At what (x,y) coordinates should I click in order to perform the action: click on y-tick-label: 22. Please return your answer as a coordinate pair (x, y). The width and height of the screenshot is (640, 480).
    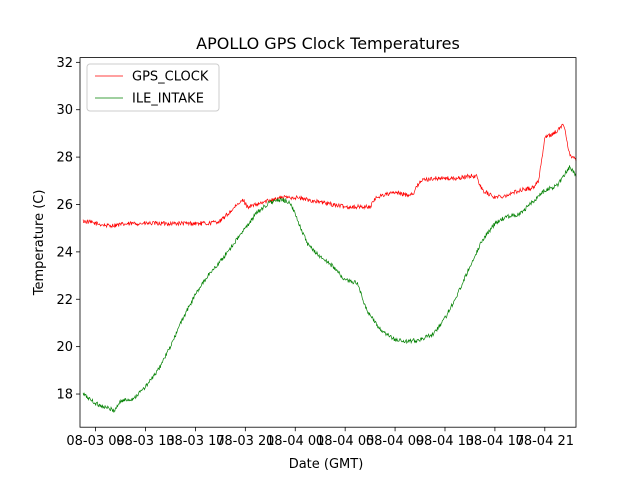
    Looking at the image, I should click on (64, 300).